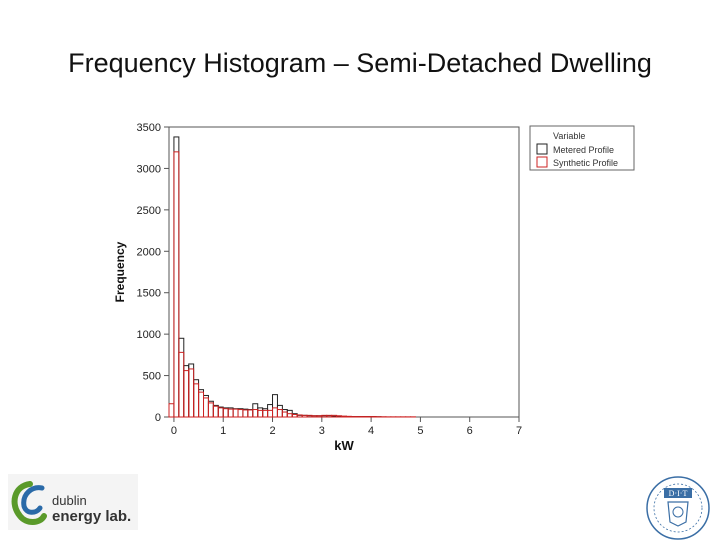 This screenshot has height=540, width=720. What do you see at coordinates (371, 431) in the screenshot?
I see `x-tick-label: 4` at bounding box center [371, 431].